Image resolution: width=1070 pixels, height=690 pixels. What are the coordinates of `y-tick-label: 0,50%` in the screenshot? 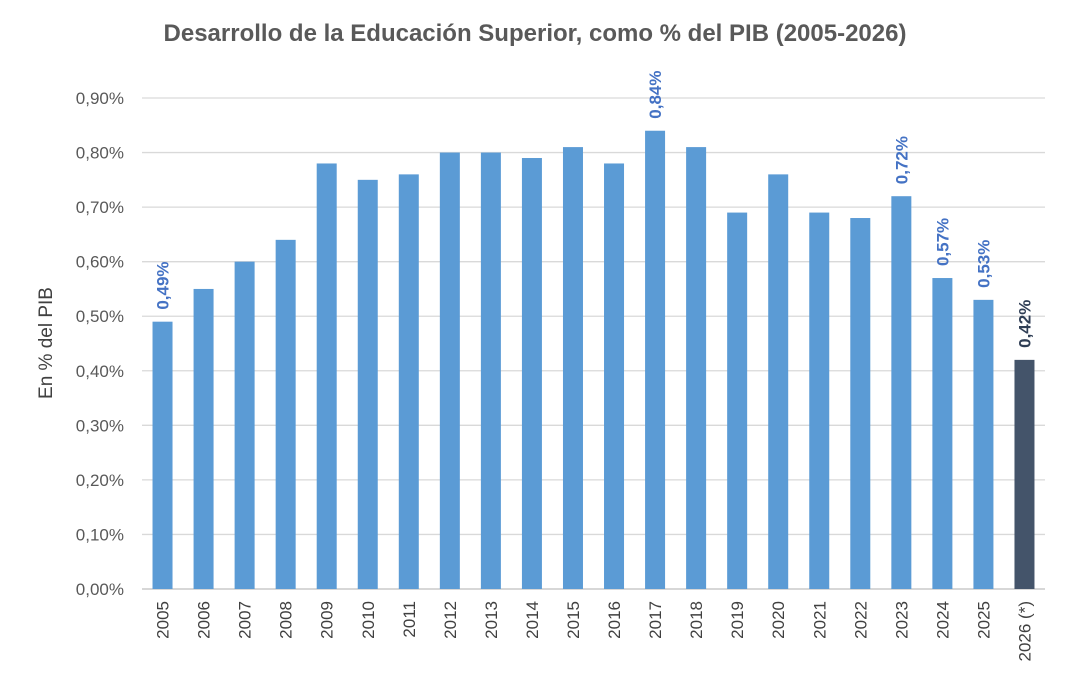 It's located at (100, 316).